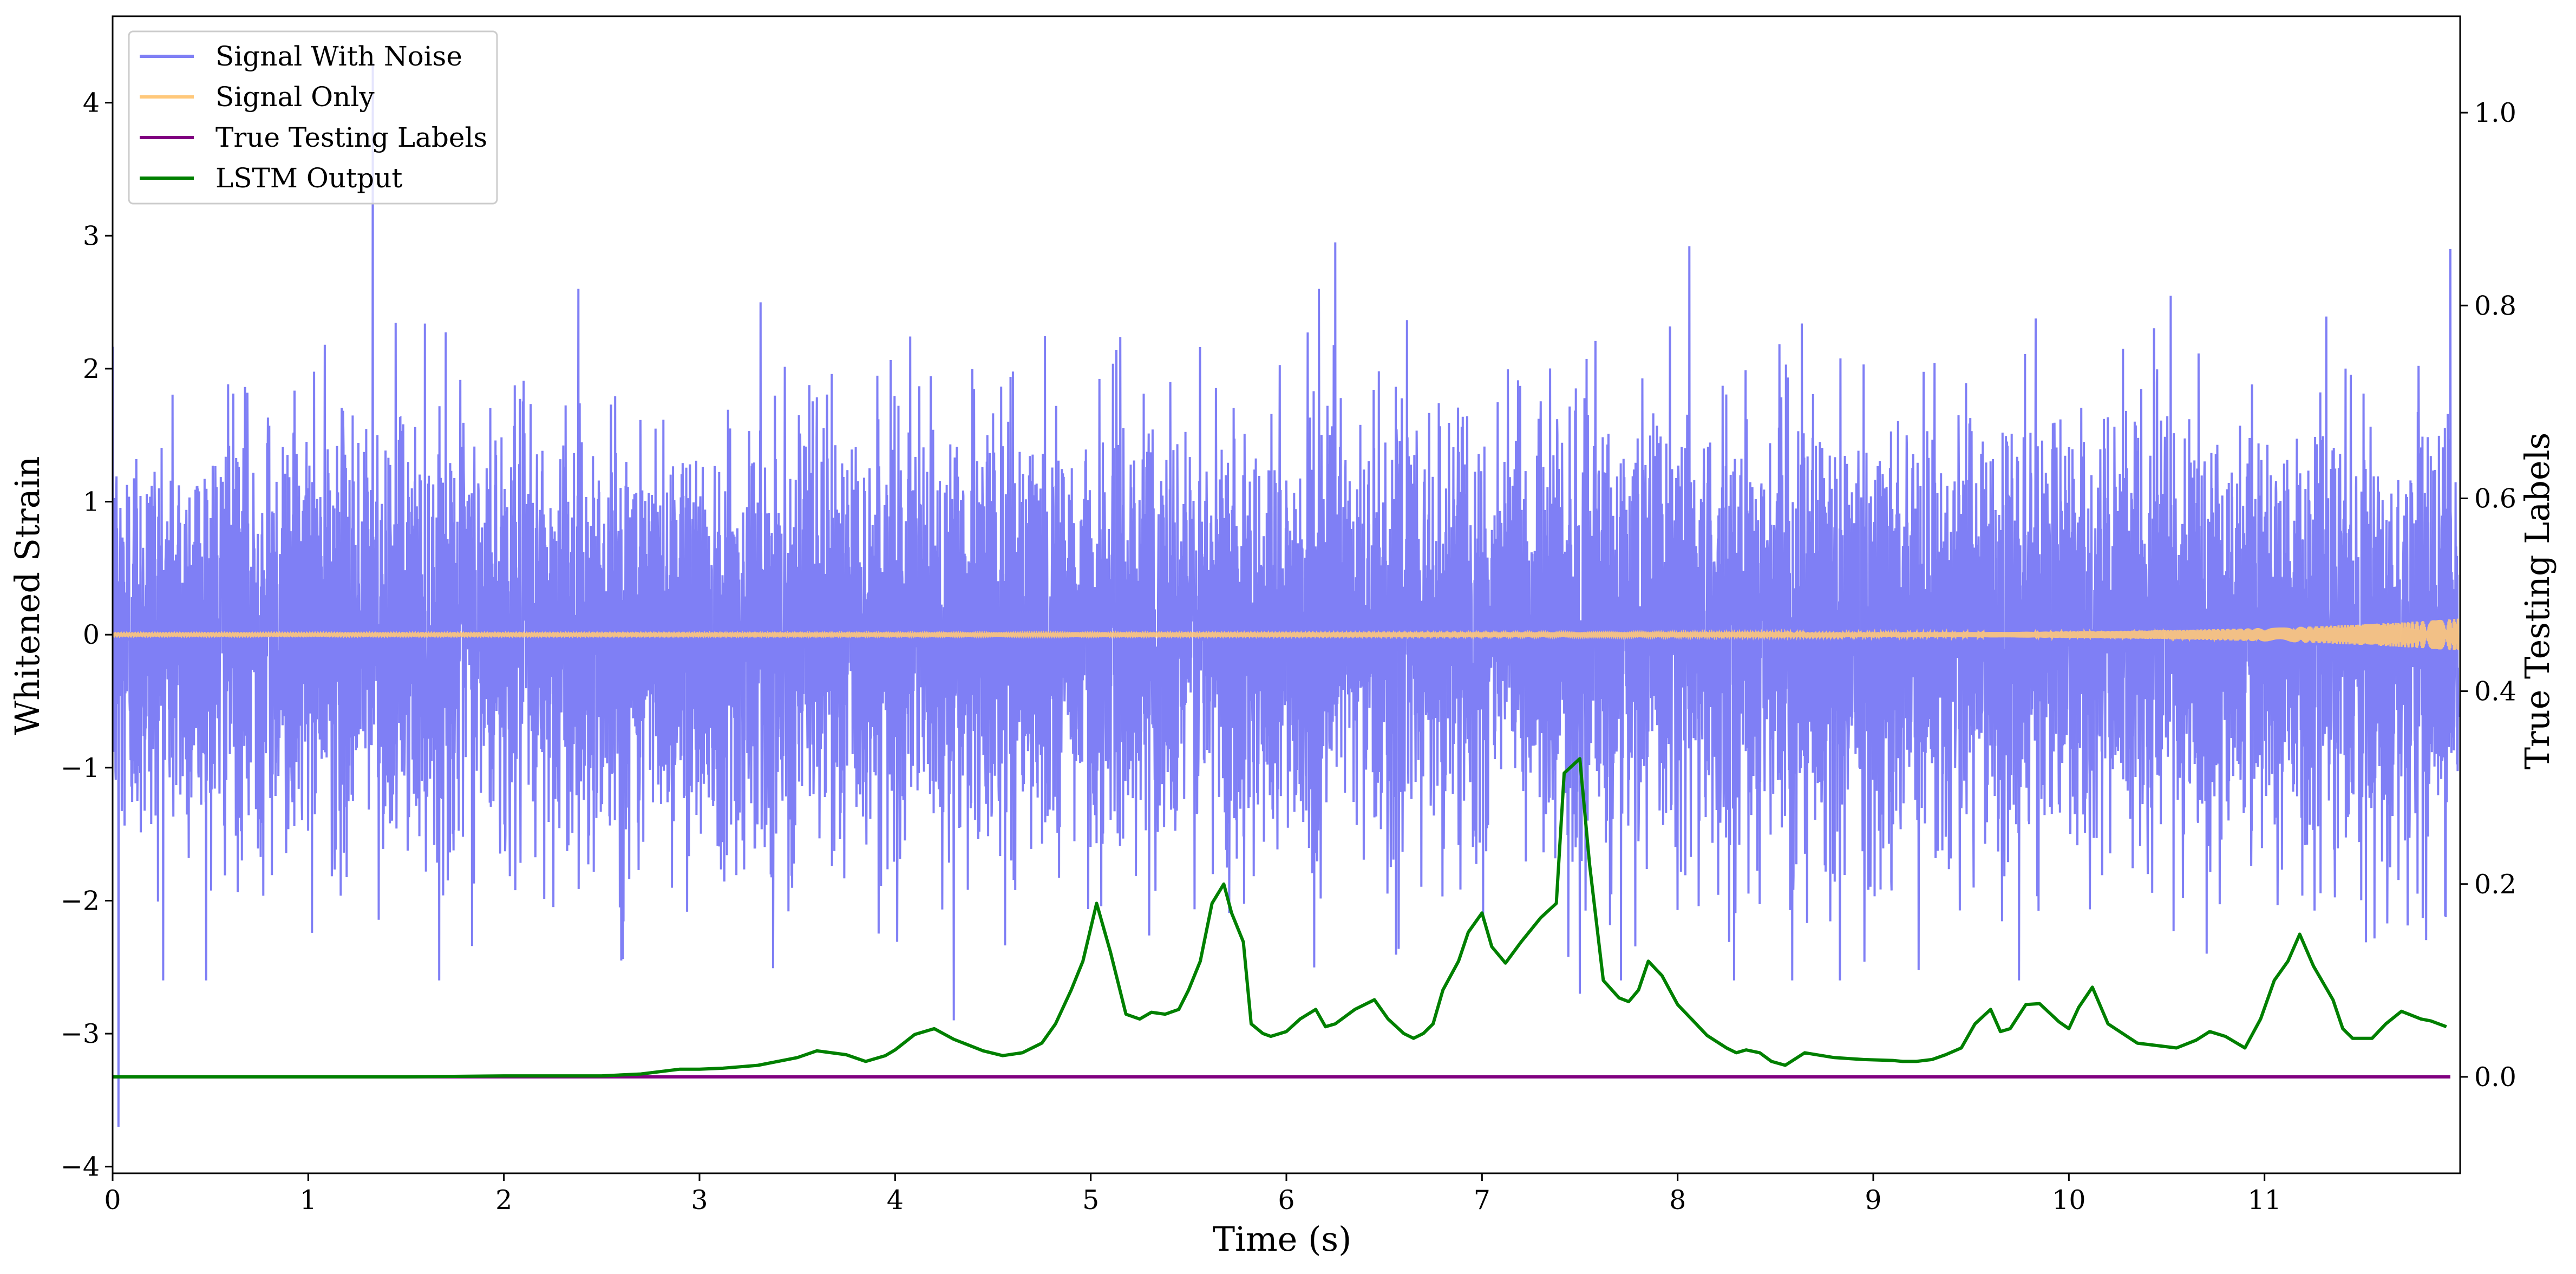 This screenshot has height=1274, width=2576. I want to click on legend-box, so click(313, 117).